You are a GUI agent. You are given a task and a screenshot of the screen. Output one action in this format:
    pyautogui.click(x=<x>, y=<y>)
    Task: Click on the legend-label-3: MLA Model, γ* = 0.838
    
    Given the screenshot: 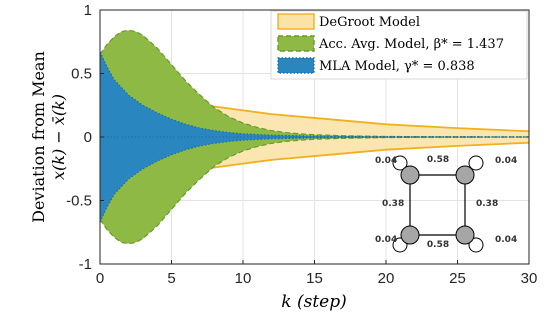 What is the action you would take?
    pyautogui.click(x=397, y=66)
    